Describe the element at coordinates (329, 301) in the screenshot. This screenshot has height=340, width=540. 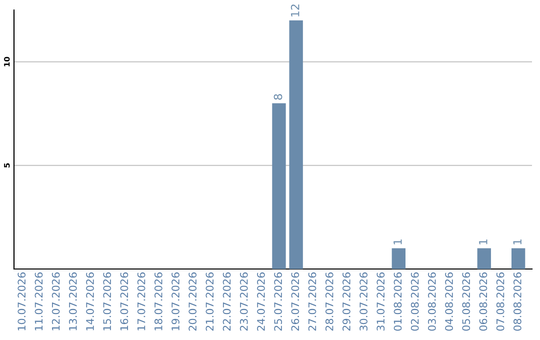
I see `x-tick-label: 28.07.2026` at that location.